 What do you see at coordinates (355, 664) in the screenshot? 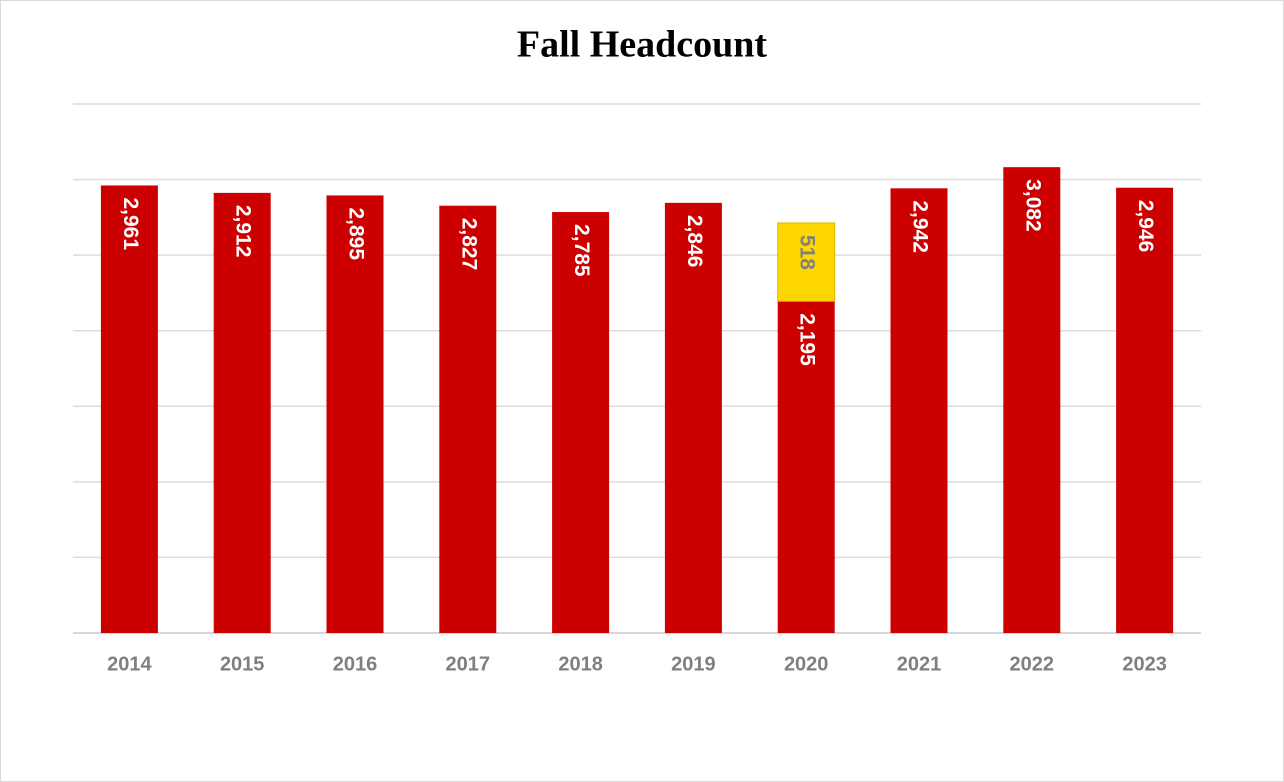
I see `x-tick-label: 2016` at bounding box center [355, 664].